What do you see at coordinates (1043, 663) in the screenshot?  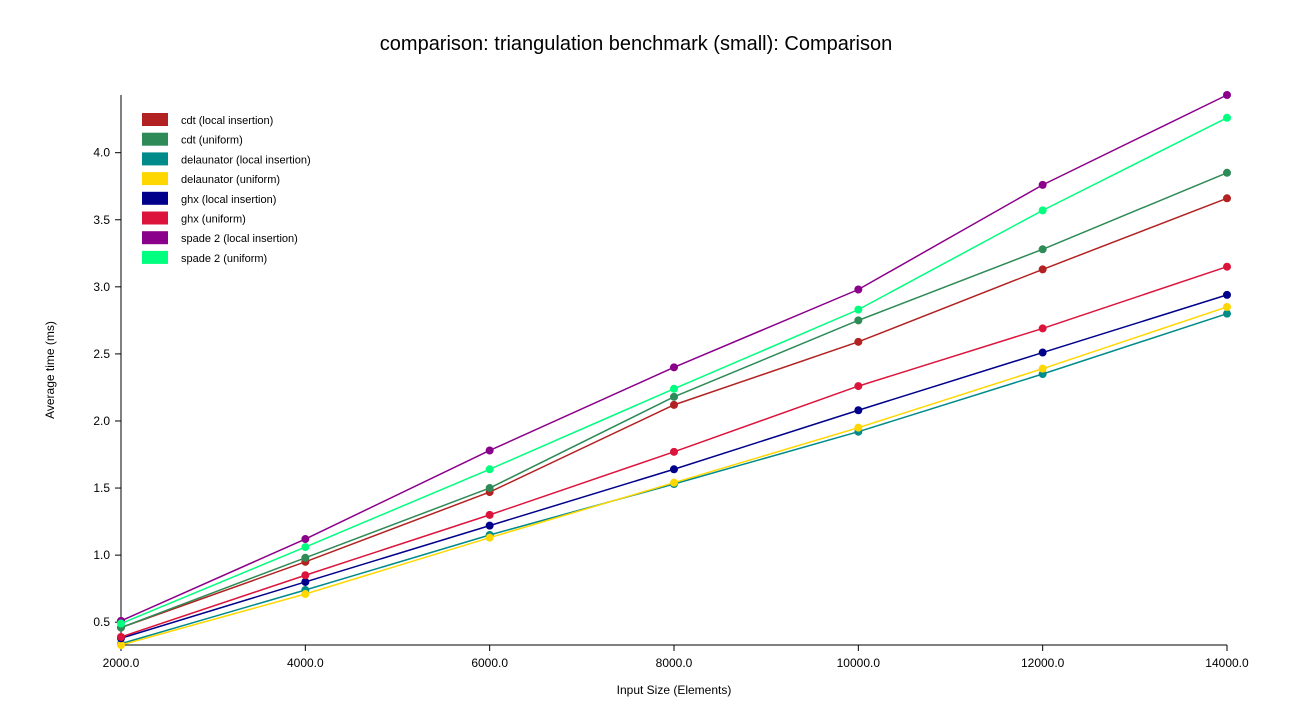 I see `x-tick-label: 12000.0` at bounding box center [1043, 663].